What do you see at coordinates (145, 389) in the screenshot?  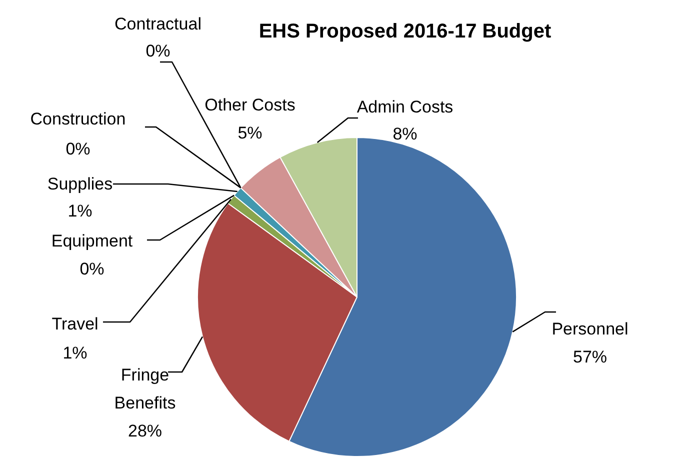 I see `slice-label: Fringe Benefits` at bounding box center [145, 389].